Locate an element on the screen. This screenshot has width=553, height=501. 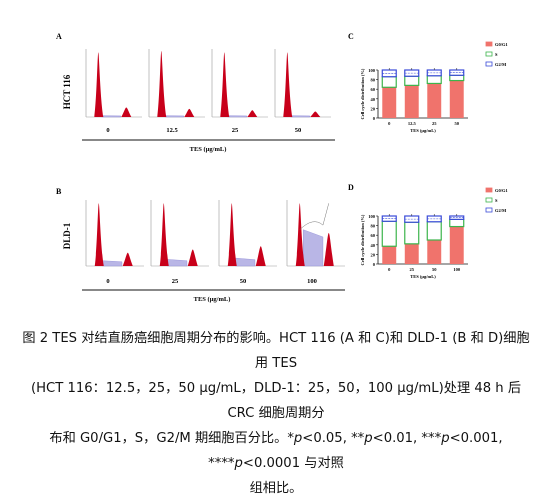
panel-letter-a: A is located at coordinates (59, 36).